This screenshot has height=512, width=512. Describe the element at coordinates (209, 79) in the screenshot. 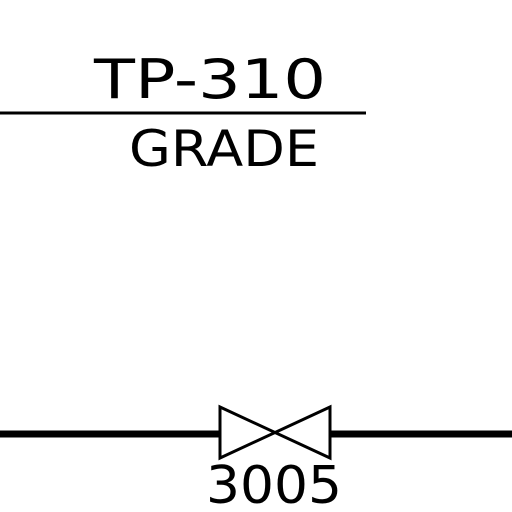

I see `tag-number-label: TP-310` at that location.